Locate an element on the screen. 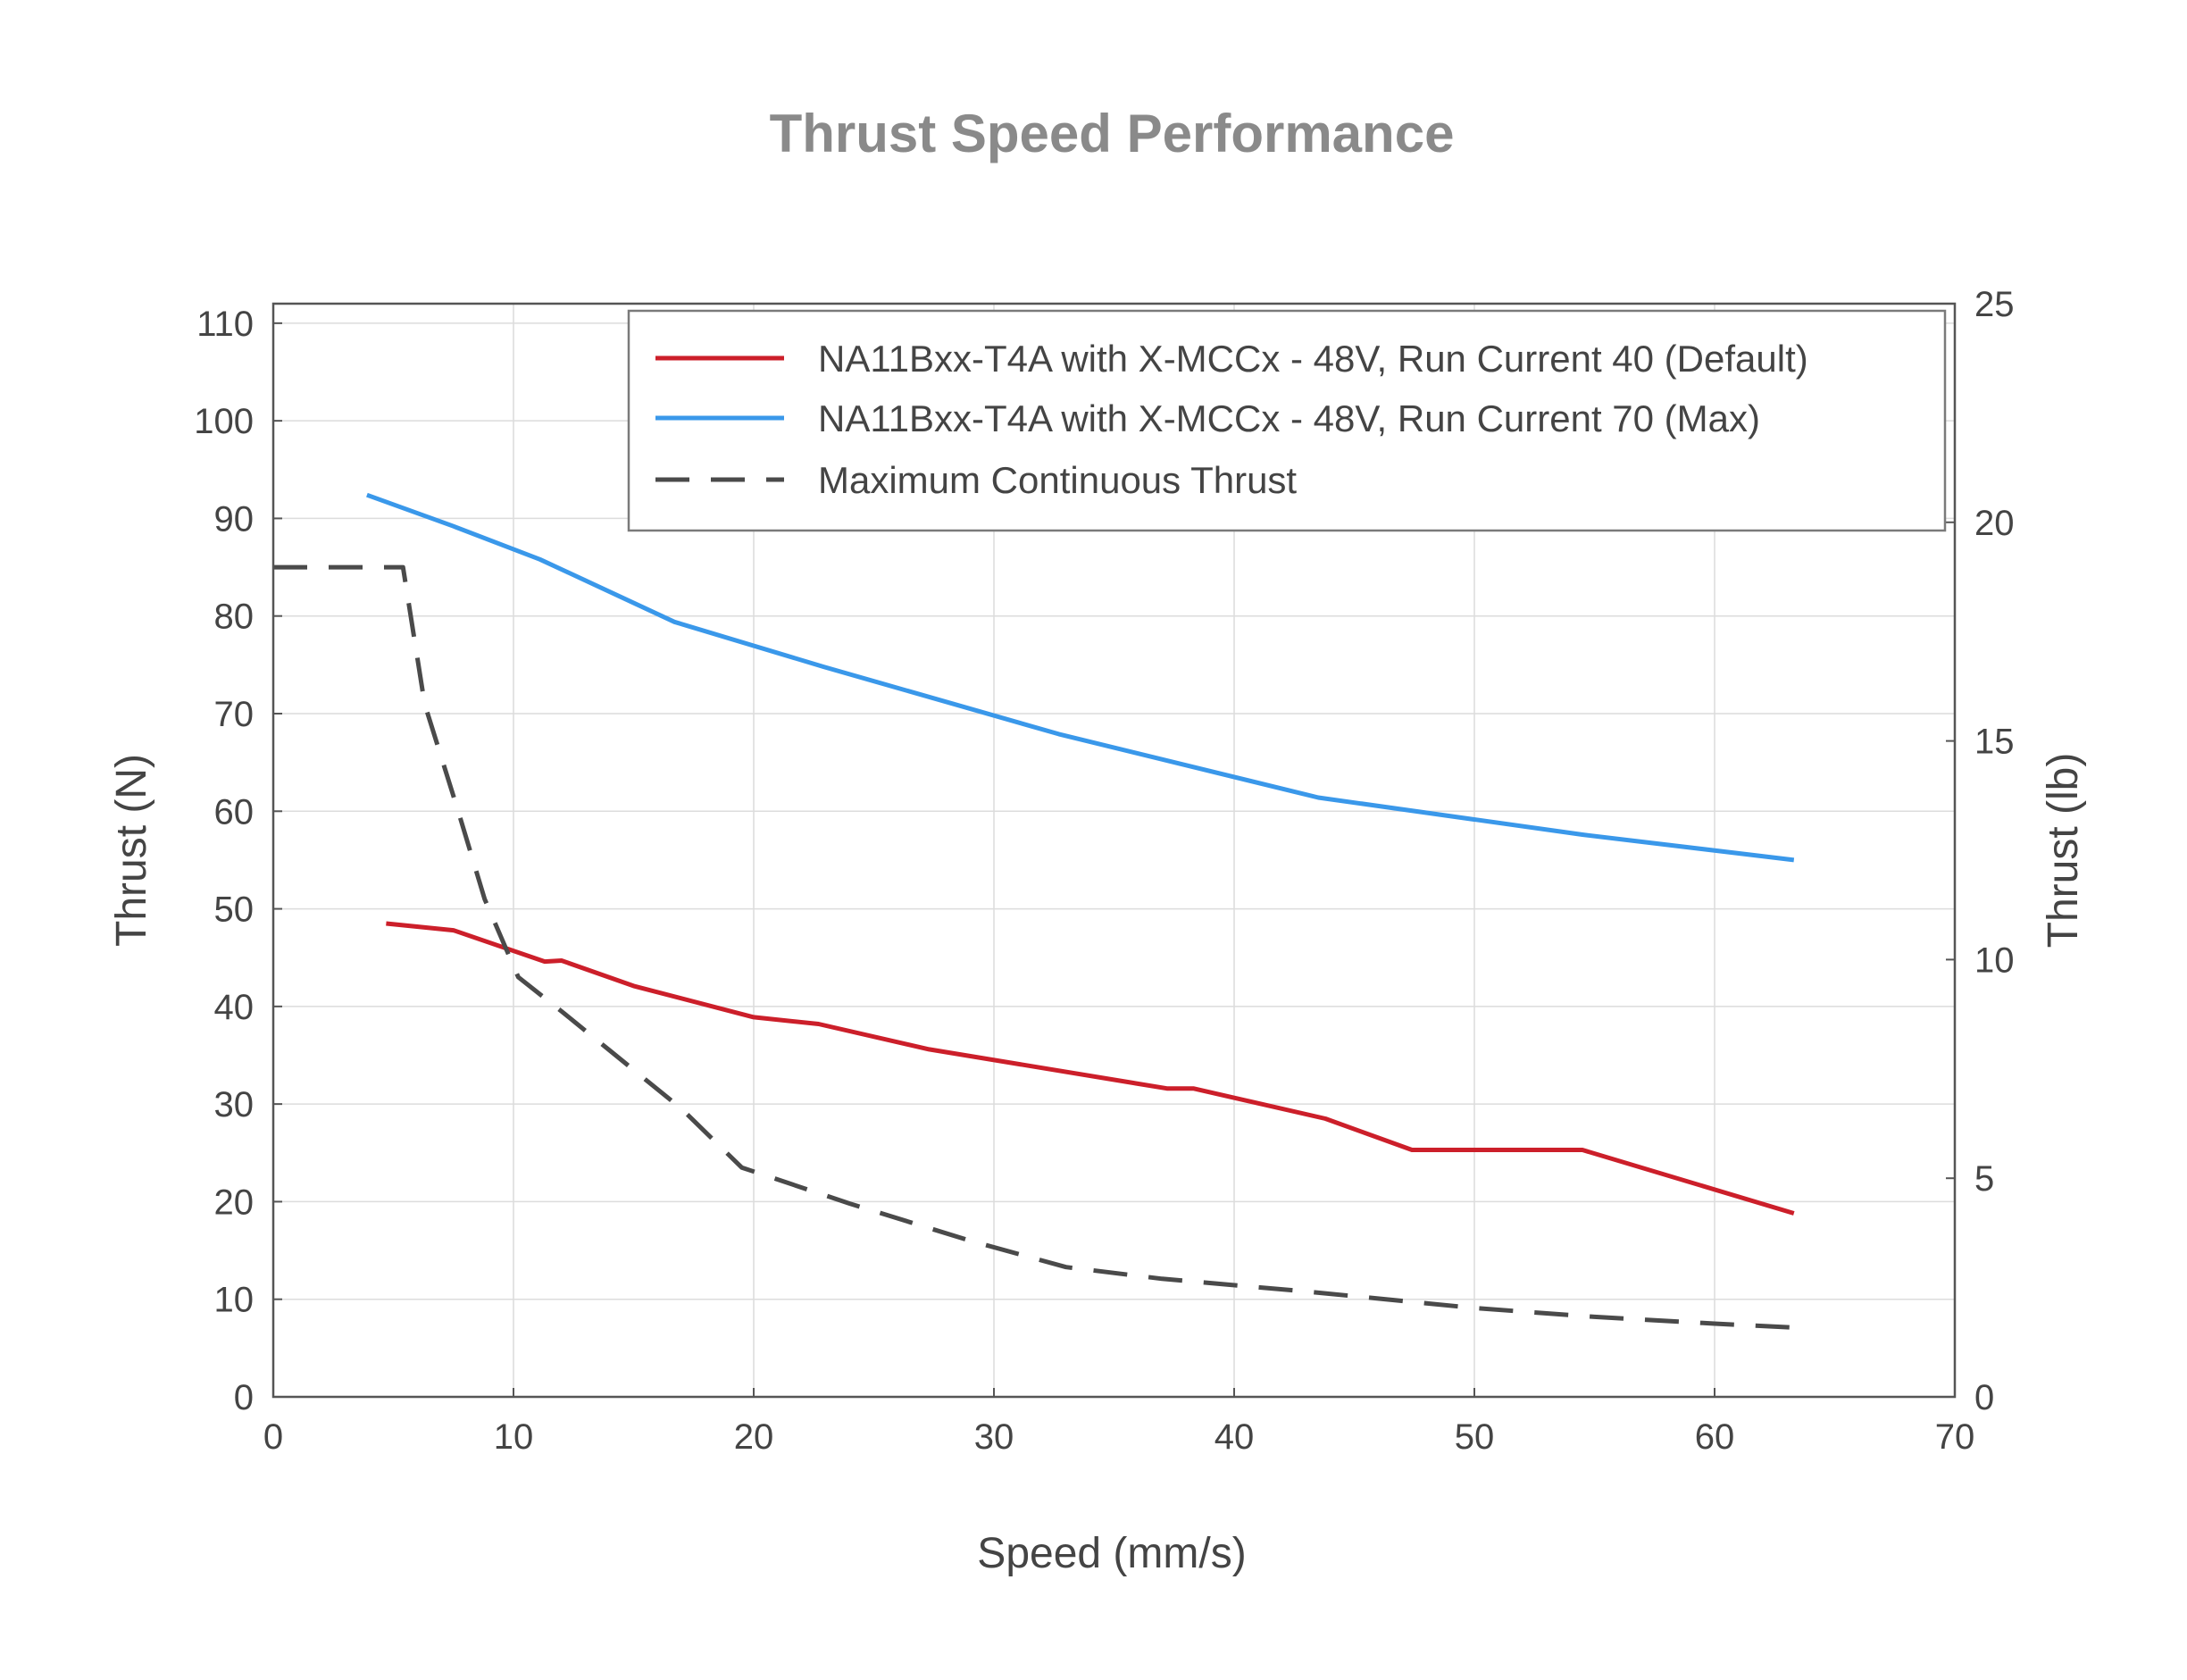 The height and width of the screenshot is (1680, 2187). y-tick-label: 110 is located at coordinates (225, 324).